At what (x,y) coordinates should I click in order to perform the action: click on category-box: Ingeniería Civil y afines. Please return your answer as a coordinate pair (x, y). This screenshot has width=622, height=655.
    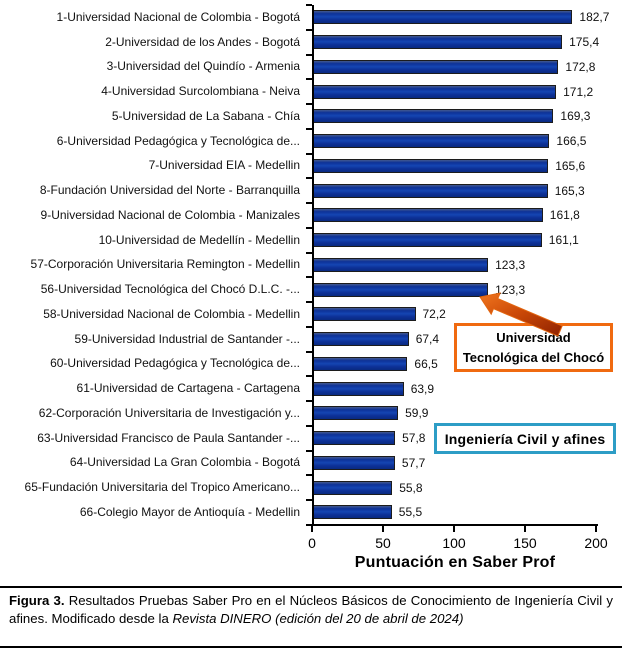
    Looking at the image, I should click on (525, 438).